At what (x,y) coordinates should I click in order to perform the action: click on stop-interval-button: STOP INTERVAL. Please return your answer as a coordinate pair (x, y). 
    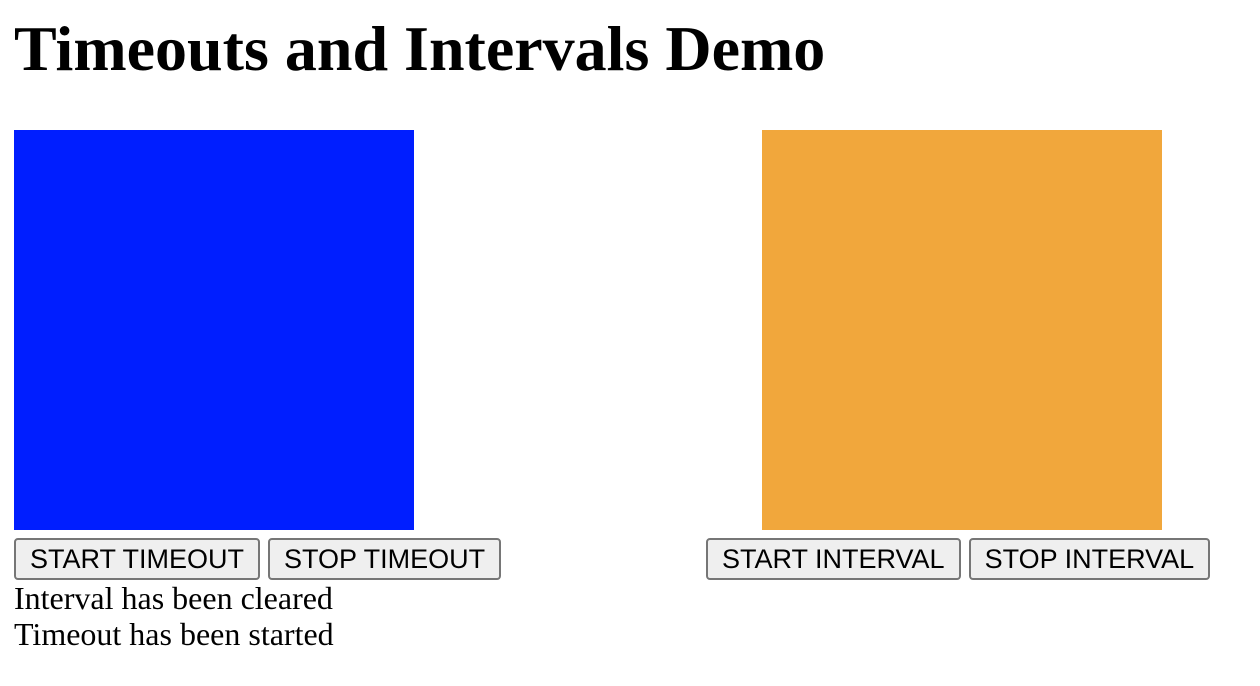
    Looking at the image, I should click on (1089, 559).